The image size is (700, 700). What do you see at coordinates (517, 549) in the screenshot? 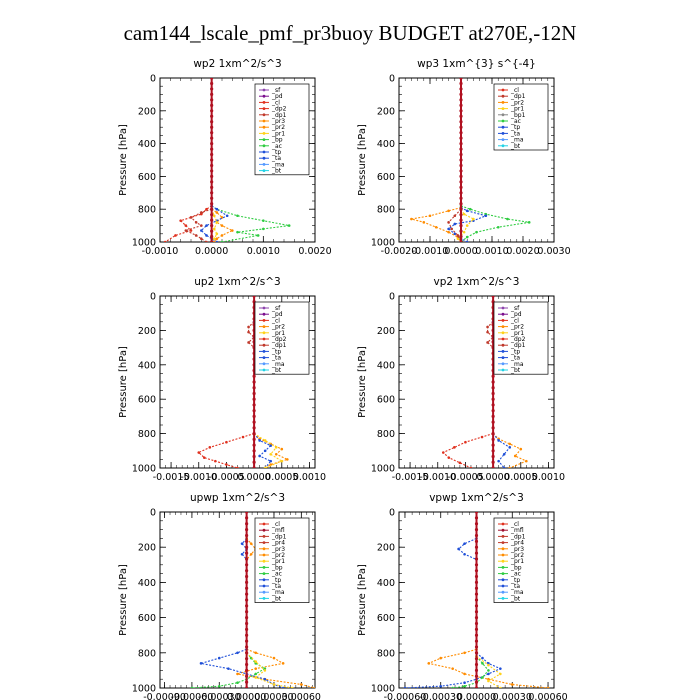
I see `legend-label: _pr3` at bounding box center [517, 549].